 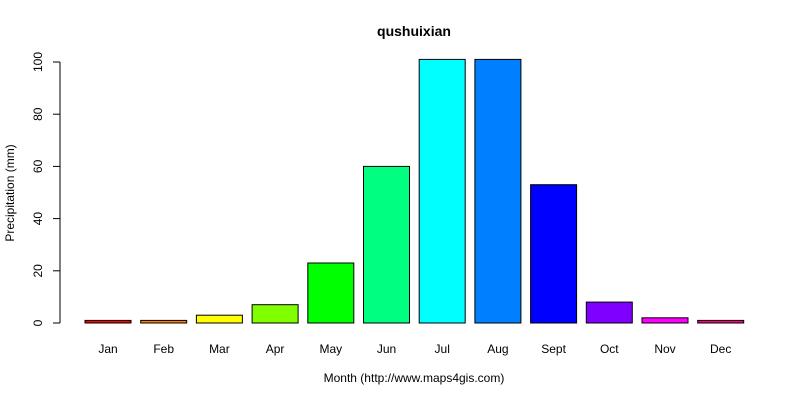 What do you see at coordinates (275, 349) in the screenshot?
I see `x-tick-label-apr: Apr` at bounding box center [275, 349].